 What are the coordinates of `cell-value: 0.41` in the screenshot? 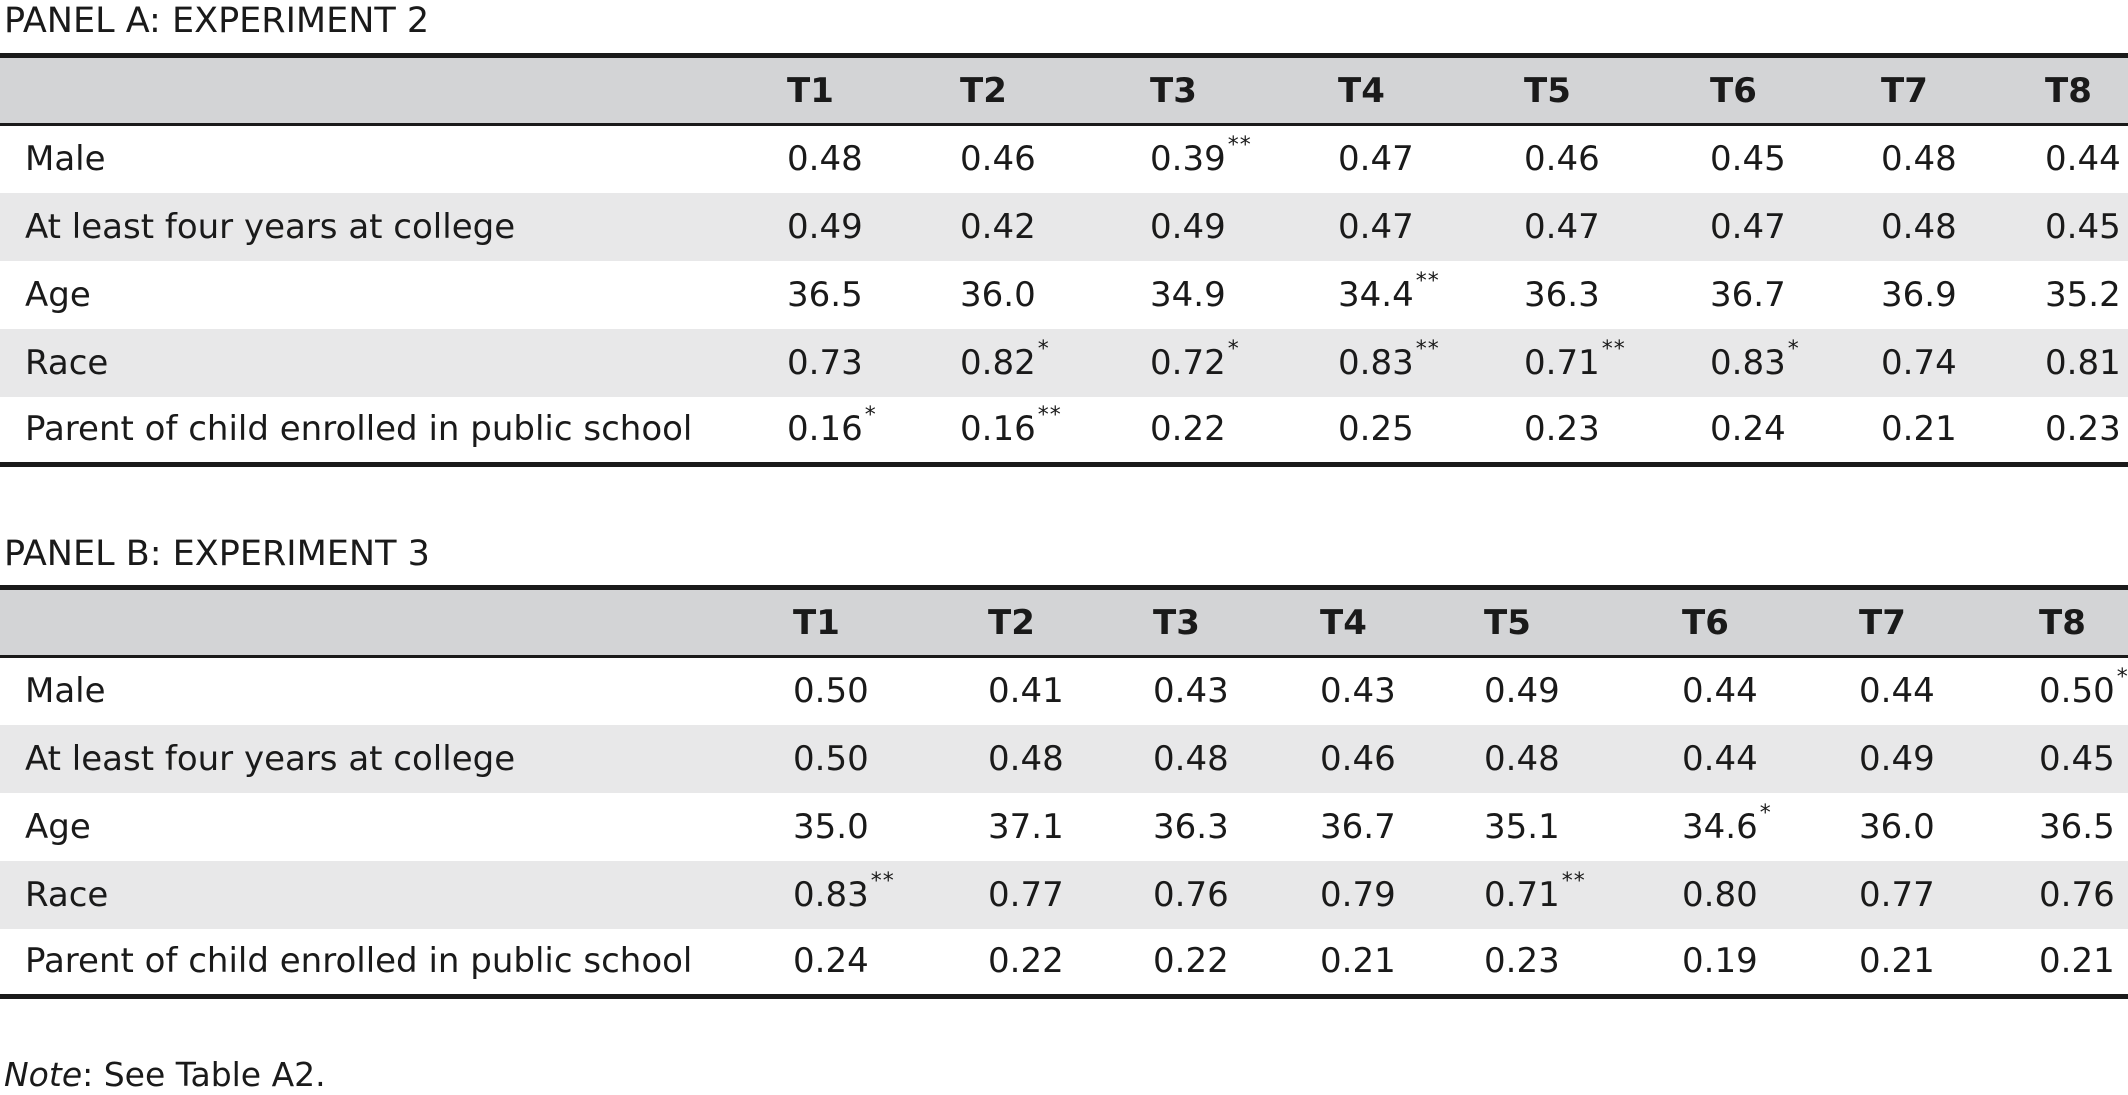 It's located at (1026, 691).